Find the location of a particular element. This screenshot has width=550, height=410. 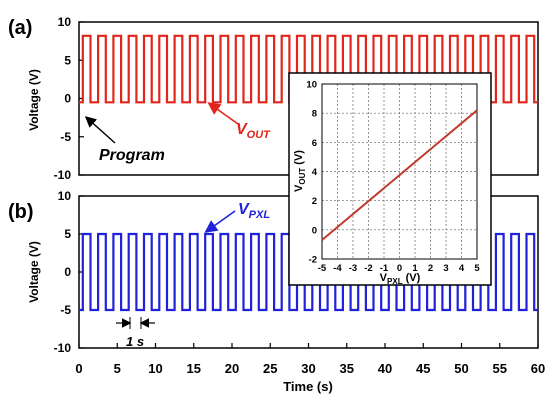

inset-xtick-label-8: 3 is located at coordinates (445, 268).